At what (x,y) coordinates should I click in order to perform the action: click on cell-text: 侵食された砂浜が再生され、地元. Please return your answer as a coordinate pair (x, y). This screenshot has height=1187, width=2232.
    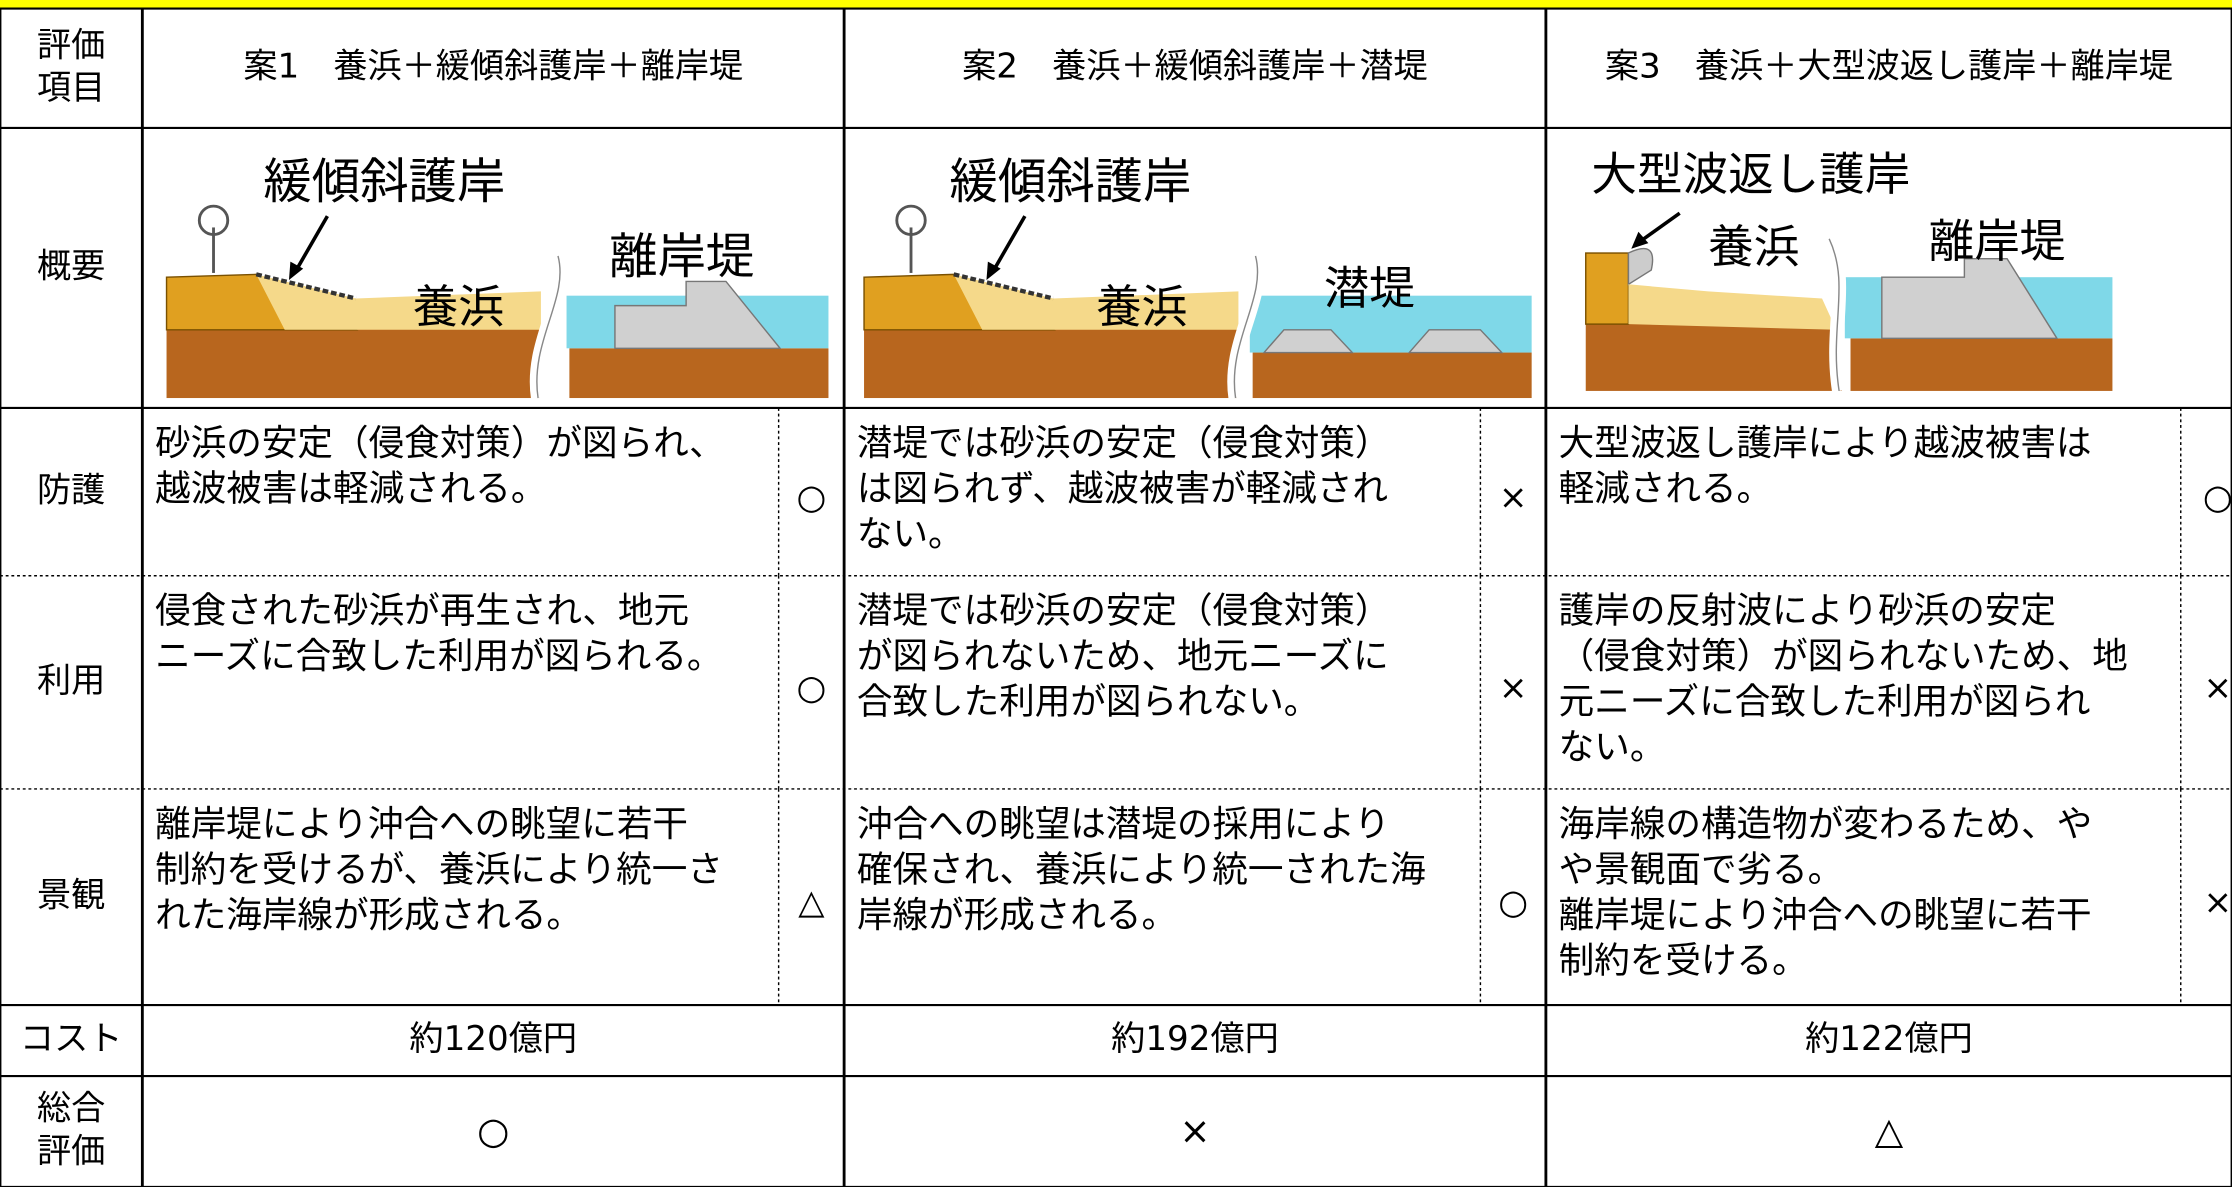
    Looking at the image, I should click on (422, 611).